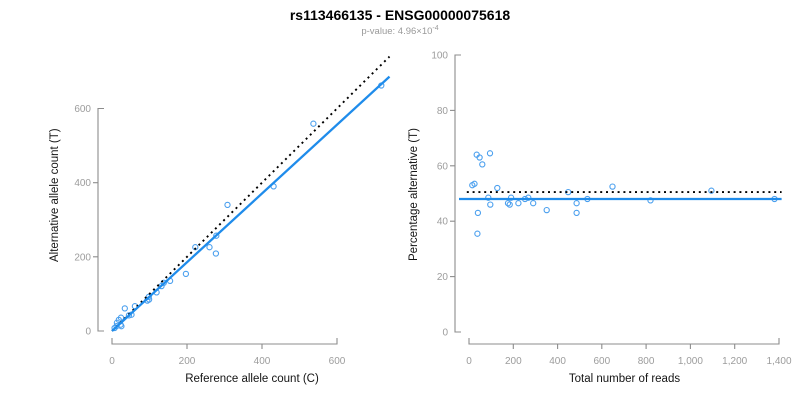 The height and width of the screenshot is (400, 800). What do you see at coordinates (734, 361) in the screenshot?
I see `x-tick-label: 1,200` at bounding box center [734, 361].